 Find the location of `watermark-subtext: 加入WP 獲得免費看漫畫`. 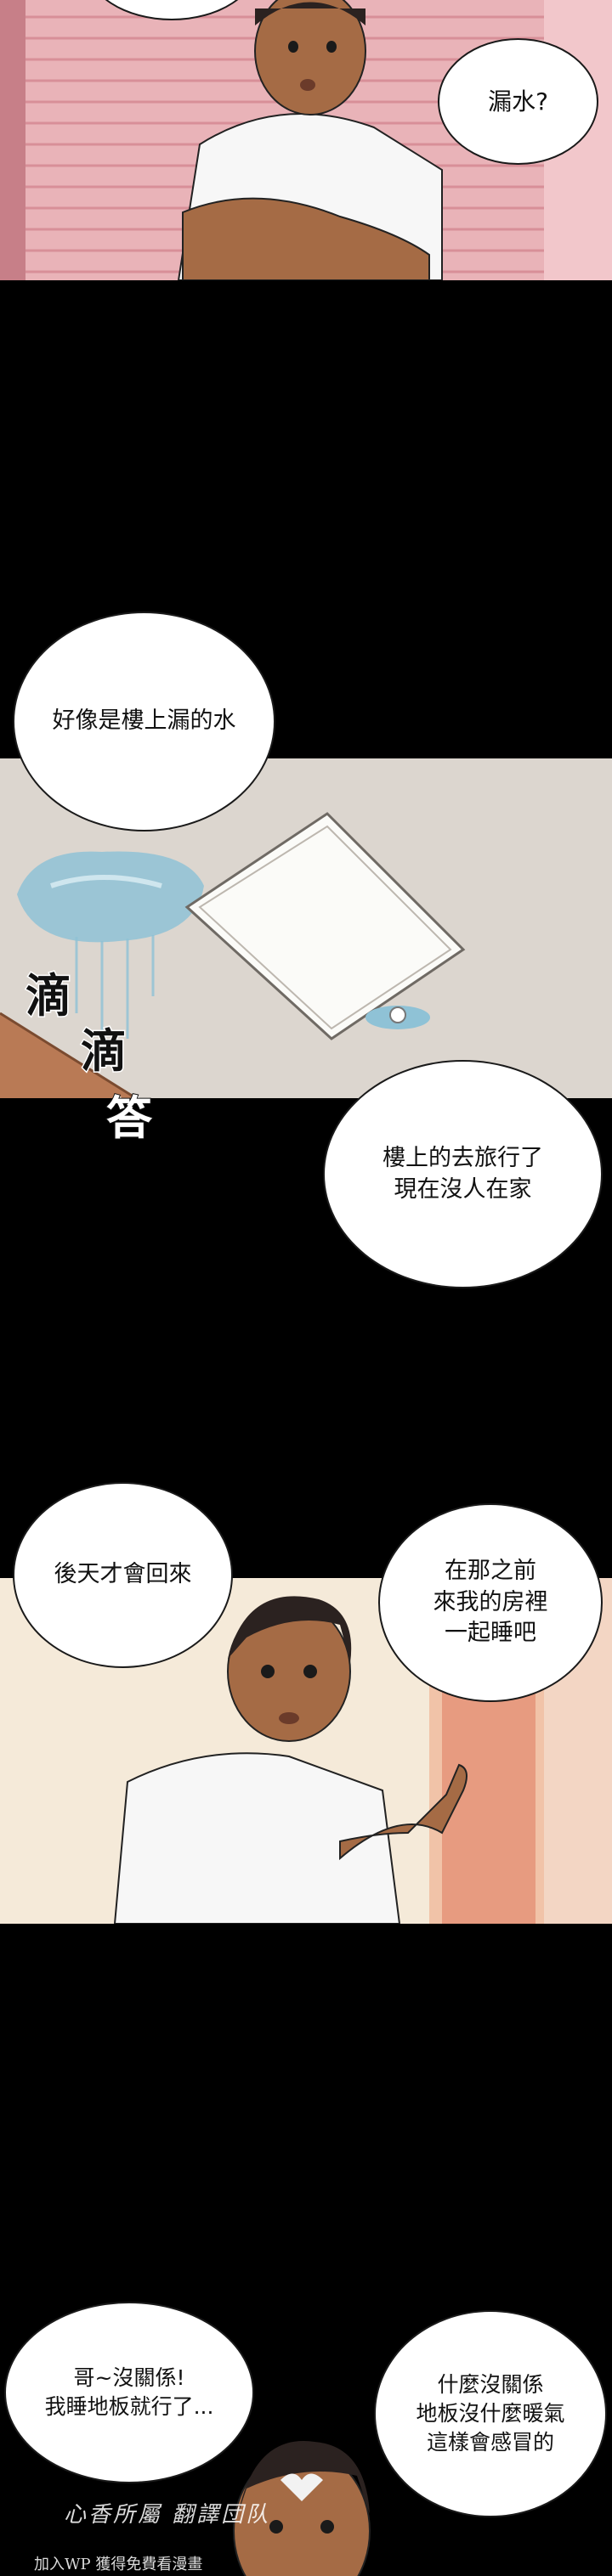

watermark-subtext: 加入WP 獲得免費看漫畫 is located at coordinates (118, 2564).